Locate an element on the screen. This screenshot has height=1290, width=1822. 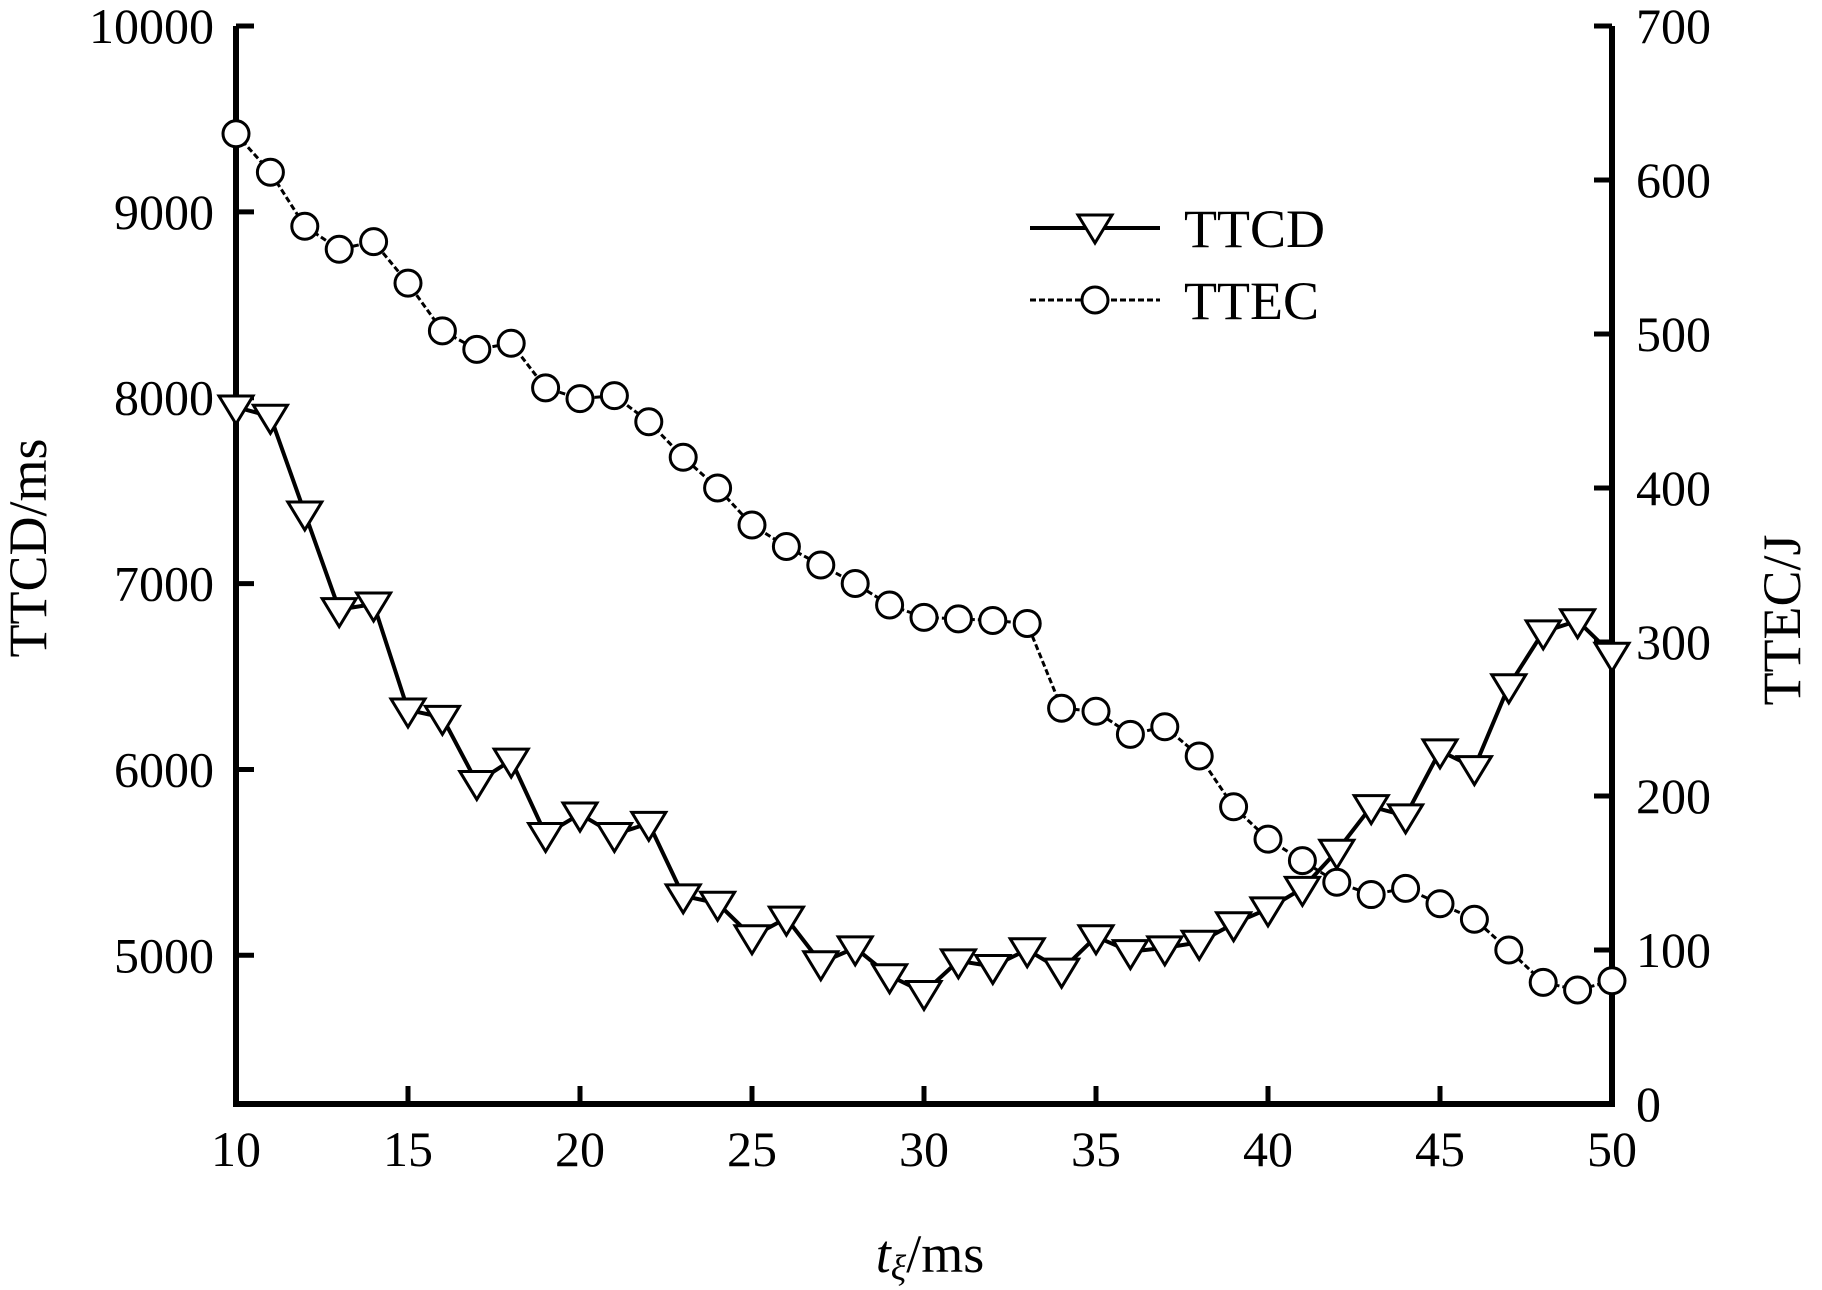
x-tick-label: 45 is located at coordinates (1440, 1149).